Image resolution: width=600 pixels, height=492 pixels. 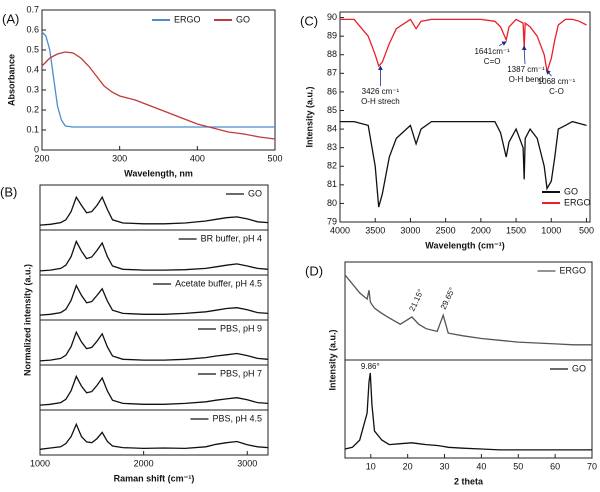 What do you see at coordinates (309, 20) in the screenshot?
I see `panel-label: (C)` at bounding box center [309, 20].